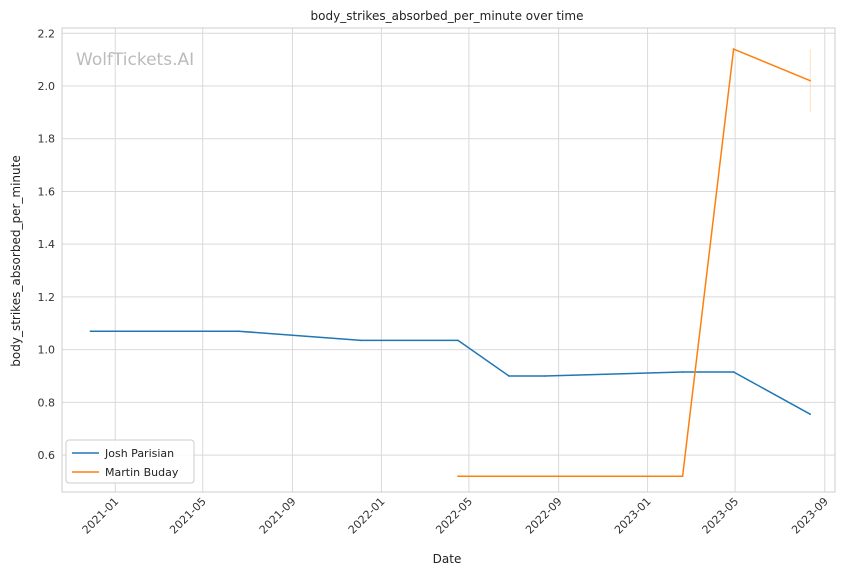 This screenshot has height=575, width=846. What do you see at coordinates (633, 516) in the screenshot?
I see `x-tick-label: 2023-01` at bounding box center [633, 516].